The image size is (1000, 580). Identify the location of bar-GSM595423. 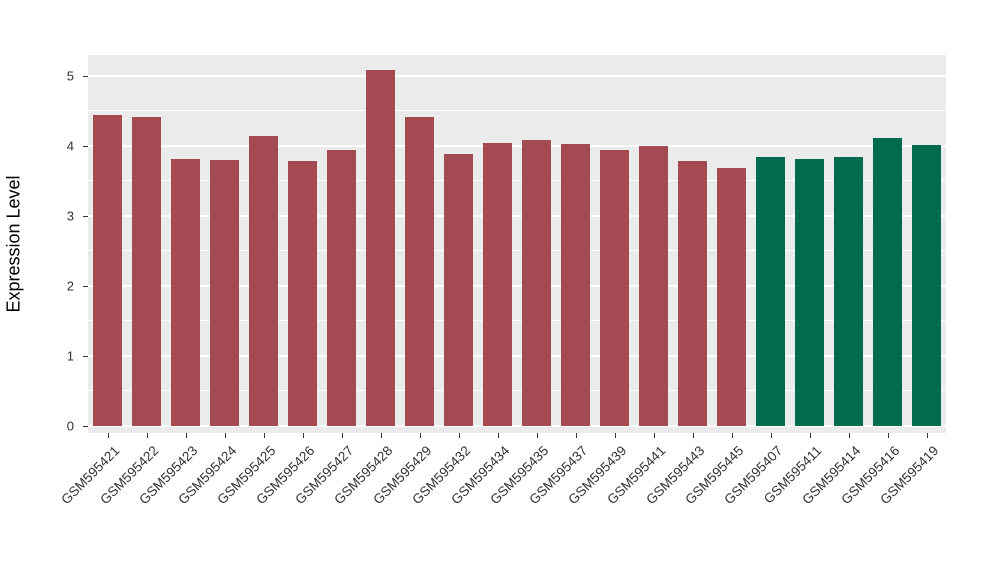
(185, 292).